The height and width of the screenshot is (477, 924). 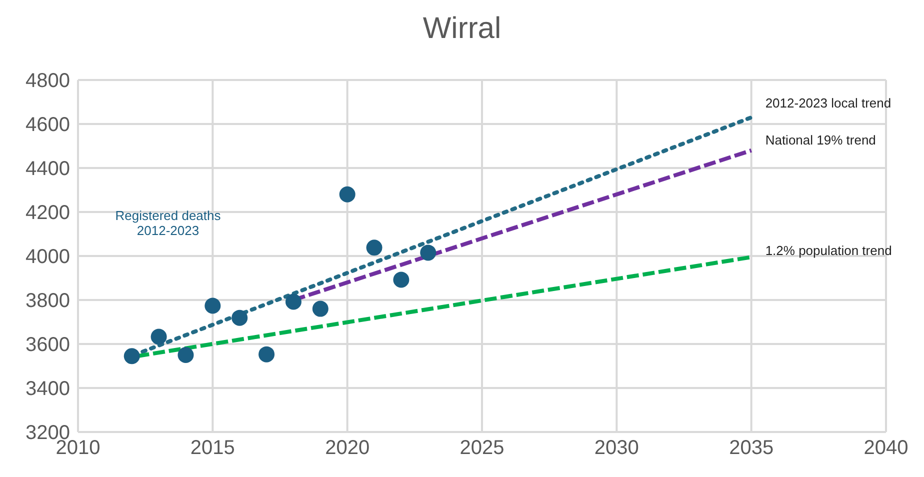 What do you see at coordinates (48, 169) in the screenshot?
I see `y-tick-label: 4400` at bounding box center [48, 169].